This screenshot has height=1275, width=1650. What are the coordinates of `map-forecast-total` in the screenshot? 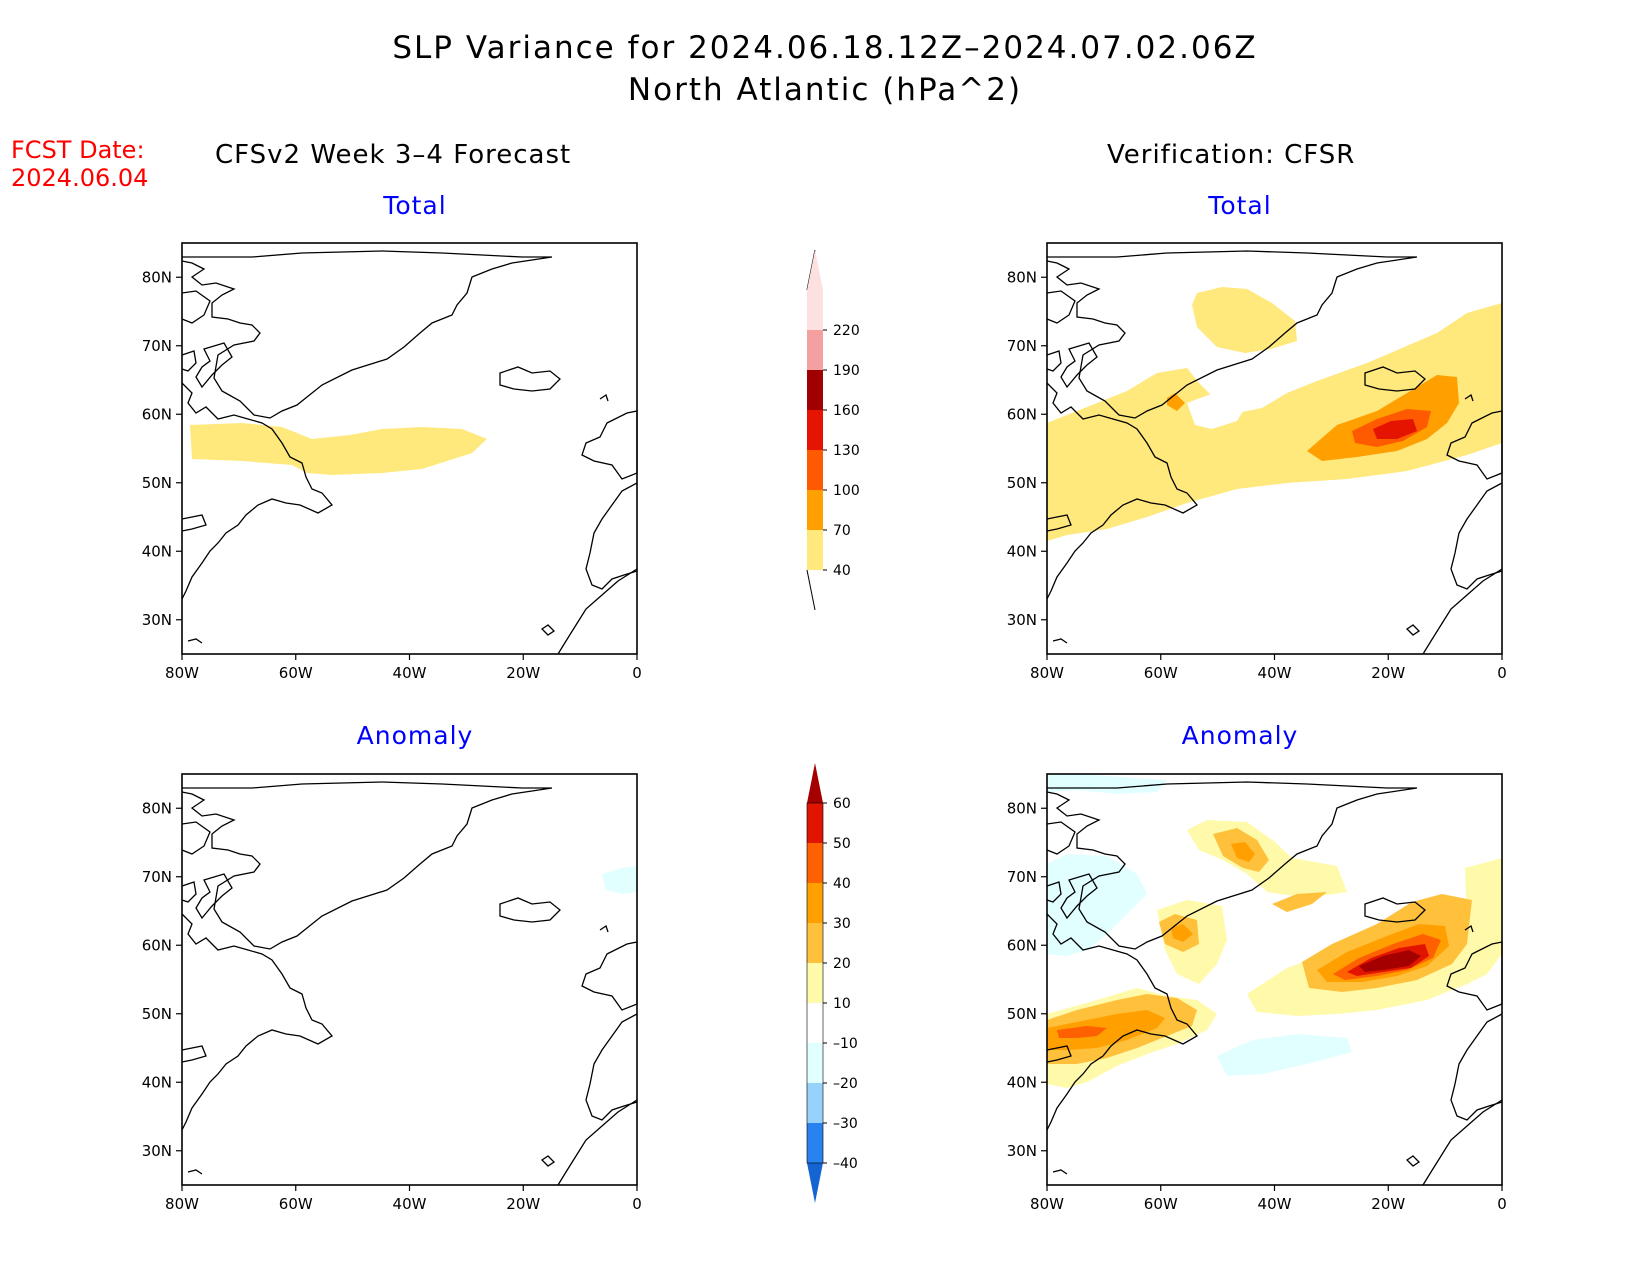 It's located at (409, 448).